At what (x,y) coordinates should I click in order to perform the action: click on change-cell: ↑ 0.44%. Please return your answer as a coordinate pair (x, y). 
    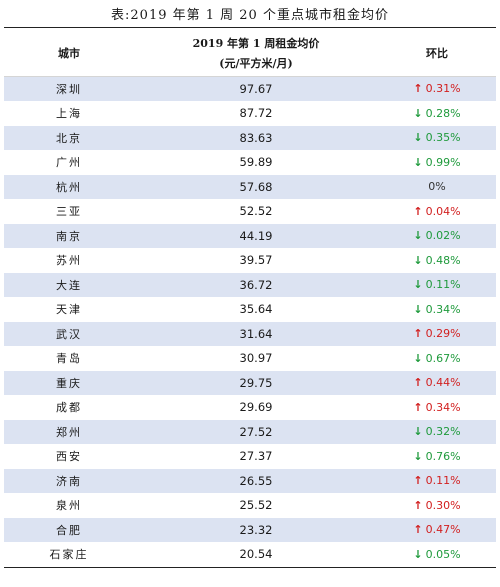
    Looking at the image, I should click on (437, 382).